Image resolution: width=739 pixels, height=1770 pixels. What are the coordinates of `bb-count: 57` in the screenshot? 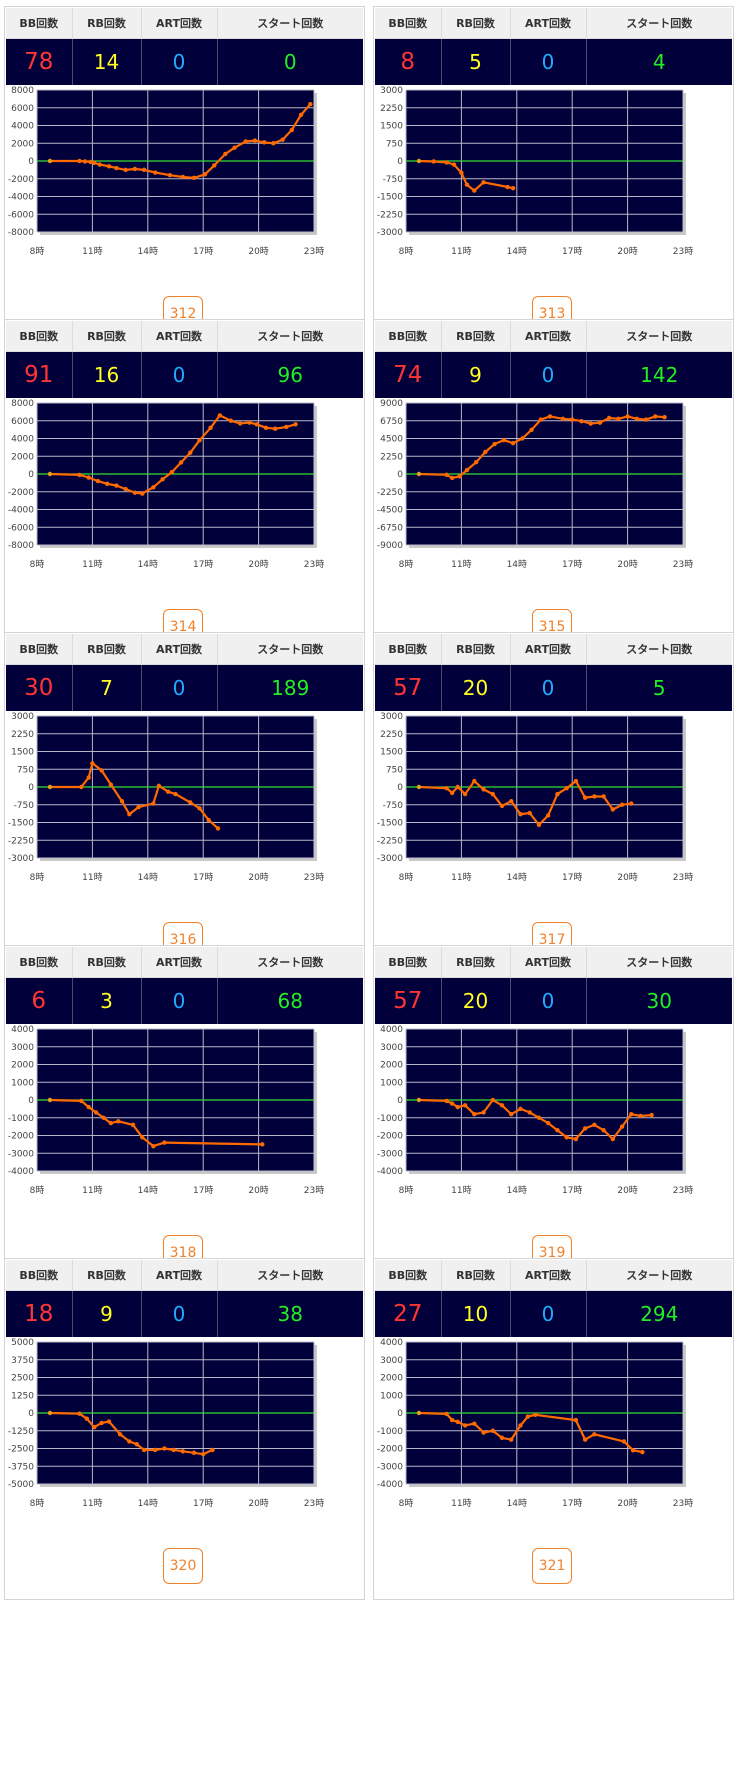 It's located at (408, 1000).